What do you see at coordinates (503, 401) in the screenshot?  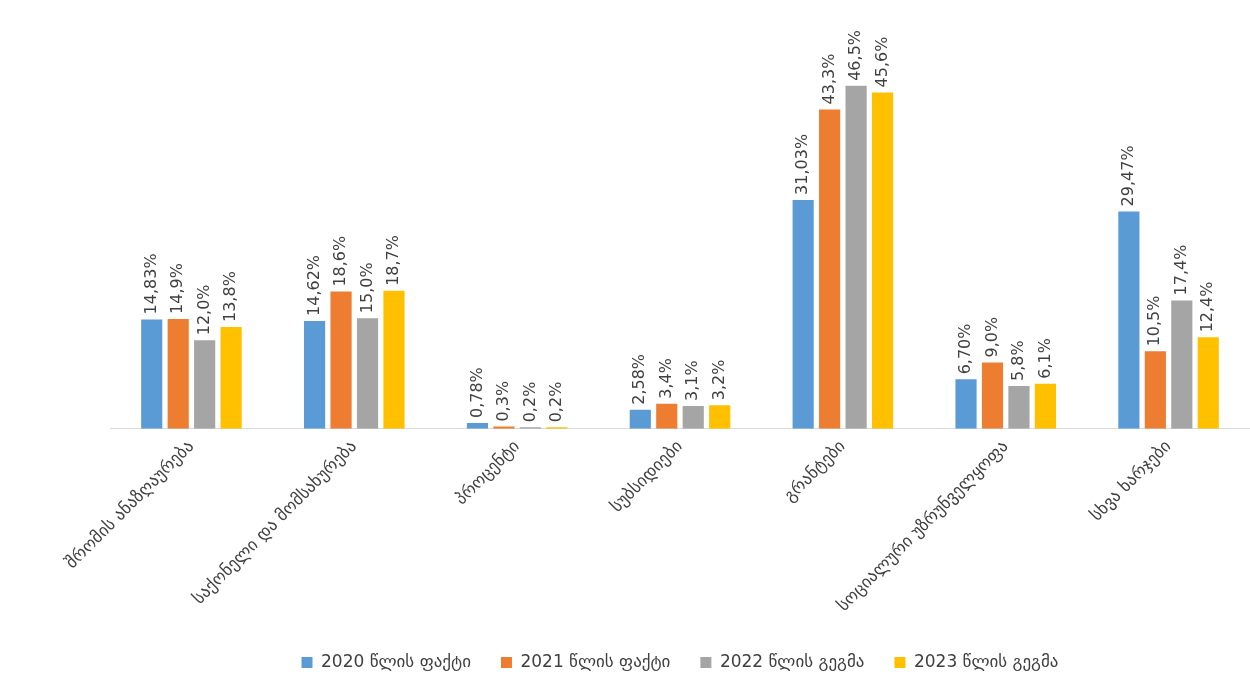 I see `data-label: 0,3%` at bounding box center [503, 401].